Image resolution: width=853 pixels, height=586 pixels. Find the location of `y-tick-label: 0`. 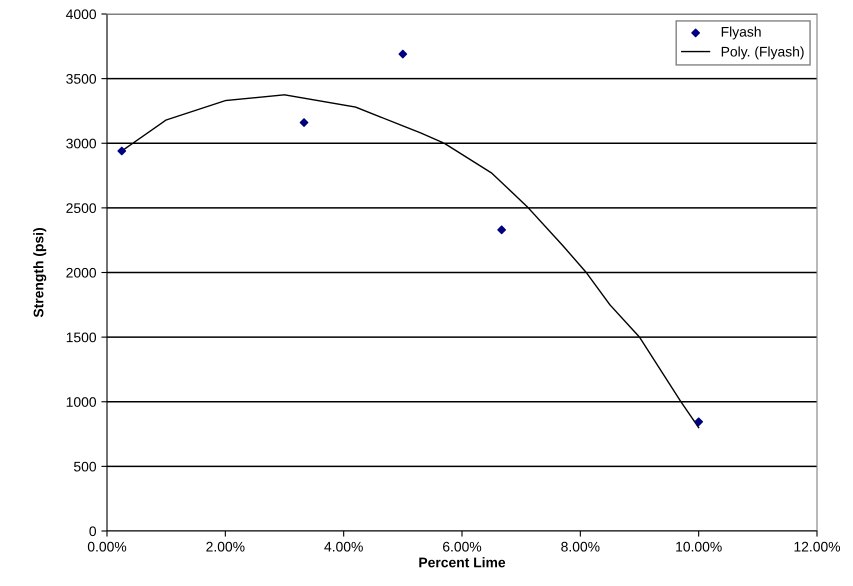

y-tick-label: 0 is located at coordinates (92, 531).